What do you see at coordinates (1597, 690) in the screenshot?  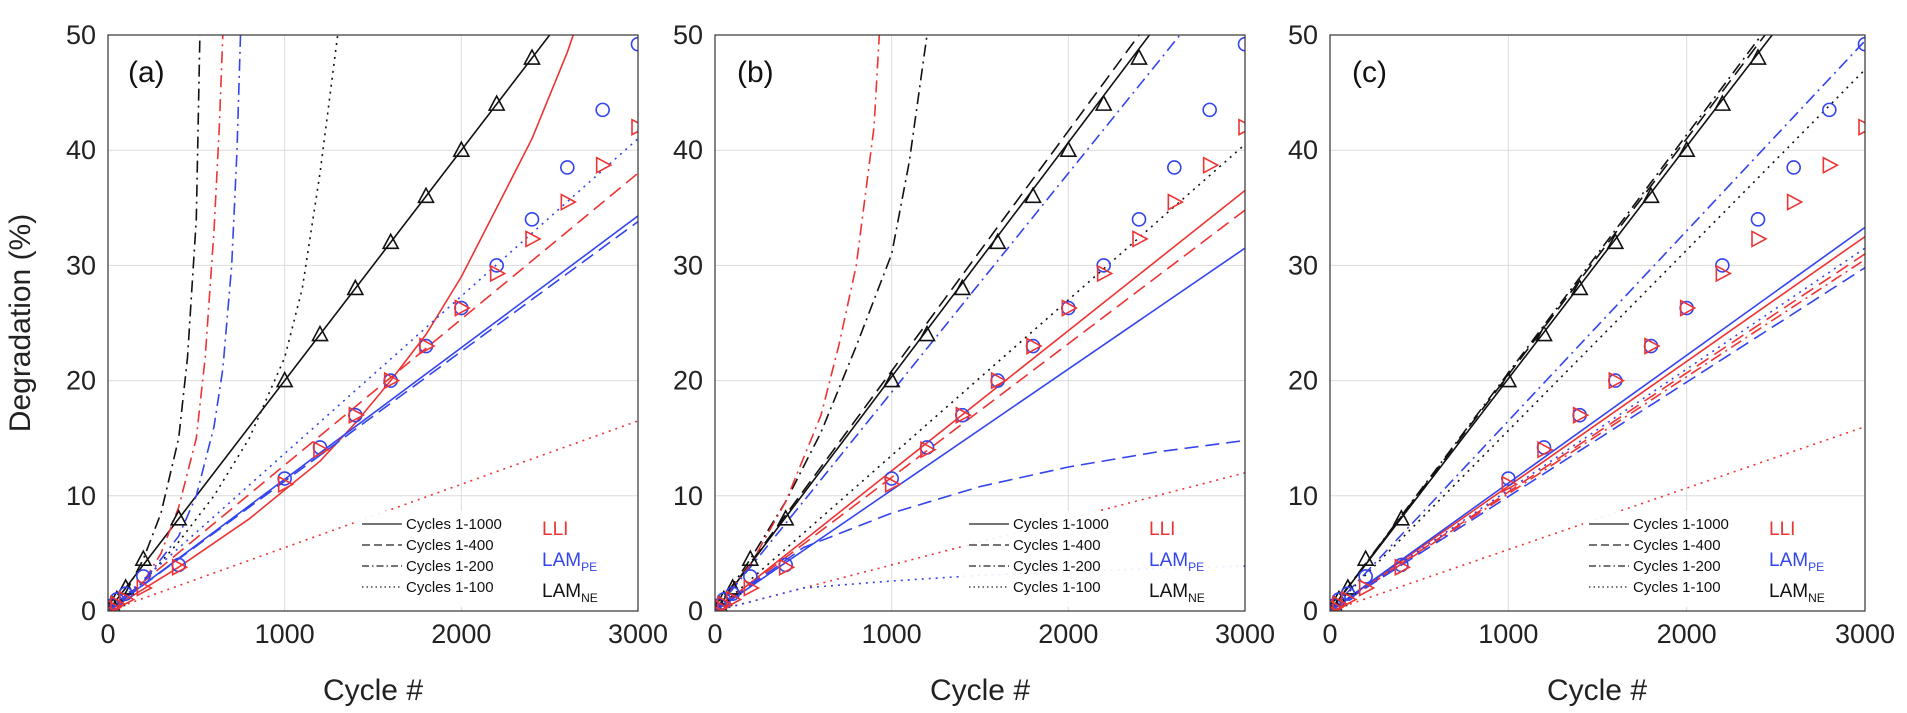 I see `x-axis-label: Cycle #` at bounding box center [1597, 690].